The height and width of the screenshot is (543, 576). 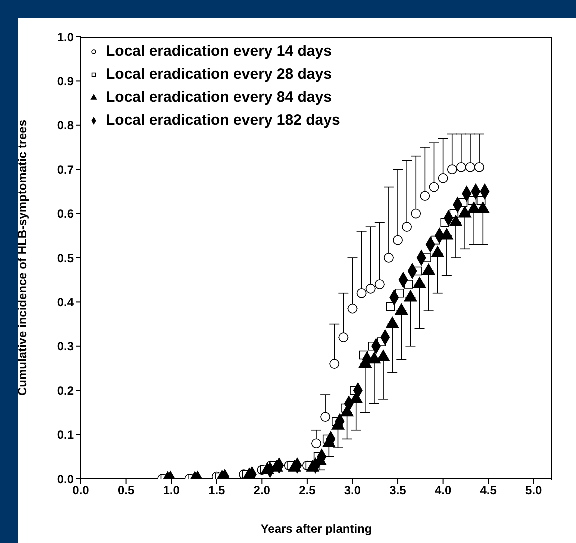 I want to click on y-tick-label: 0.1, so click(x=65, y=435).